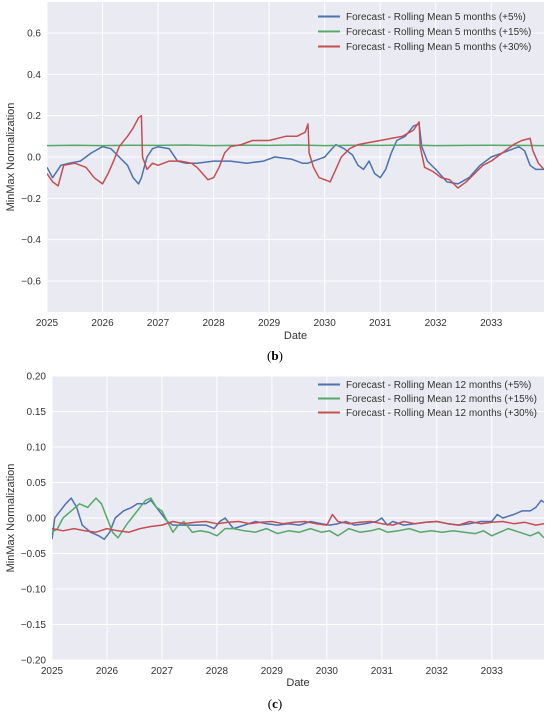 Image resolution: width=550 pixels, height=718 pixels. Describe the element at coordinates (441, 413) in the screenshot. I see `legend-label: Forecast - Rolling Mean 12 months (+30%)` at that location.